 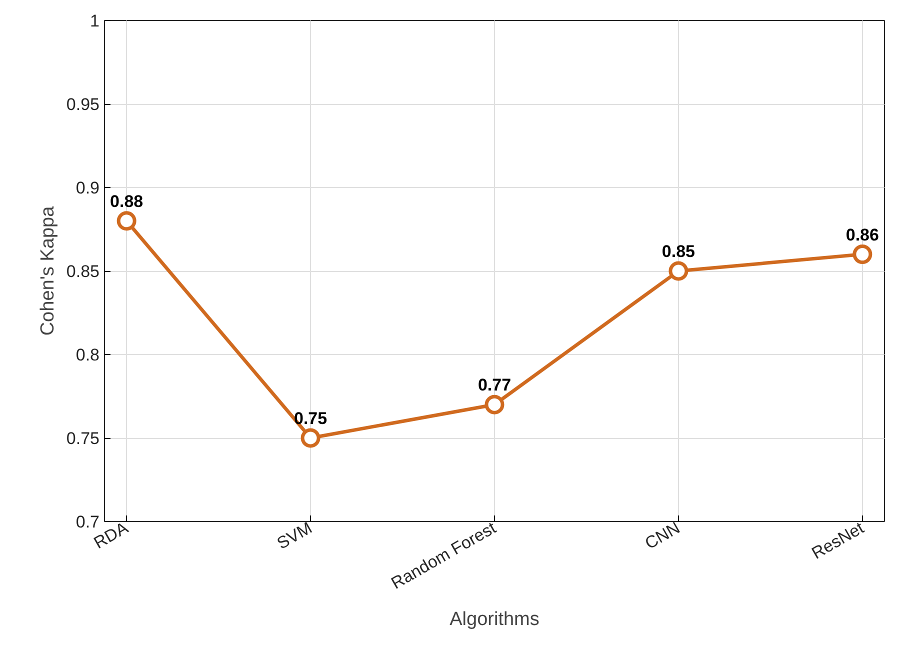 I want to click on y-tick-label: 0.75, so click(x=83, y=438).